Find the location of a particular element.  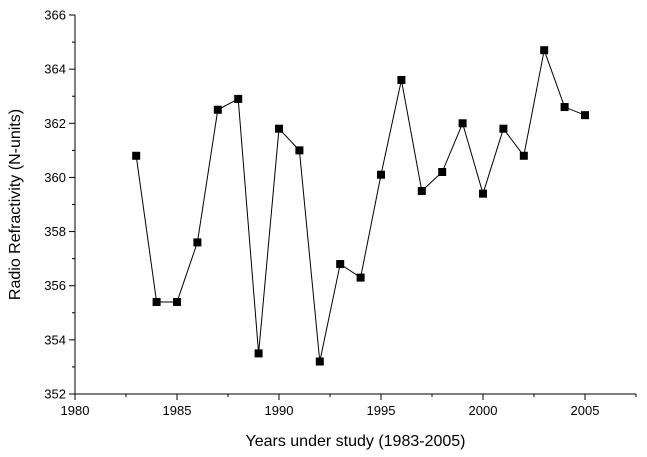

x-tick-label: 2000 is located at coordinates (483, 410).